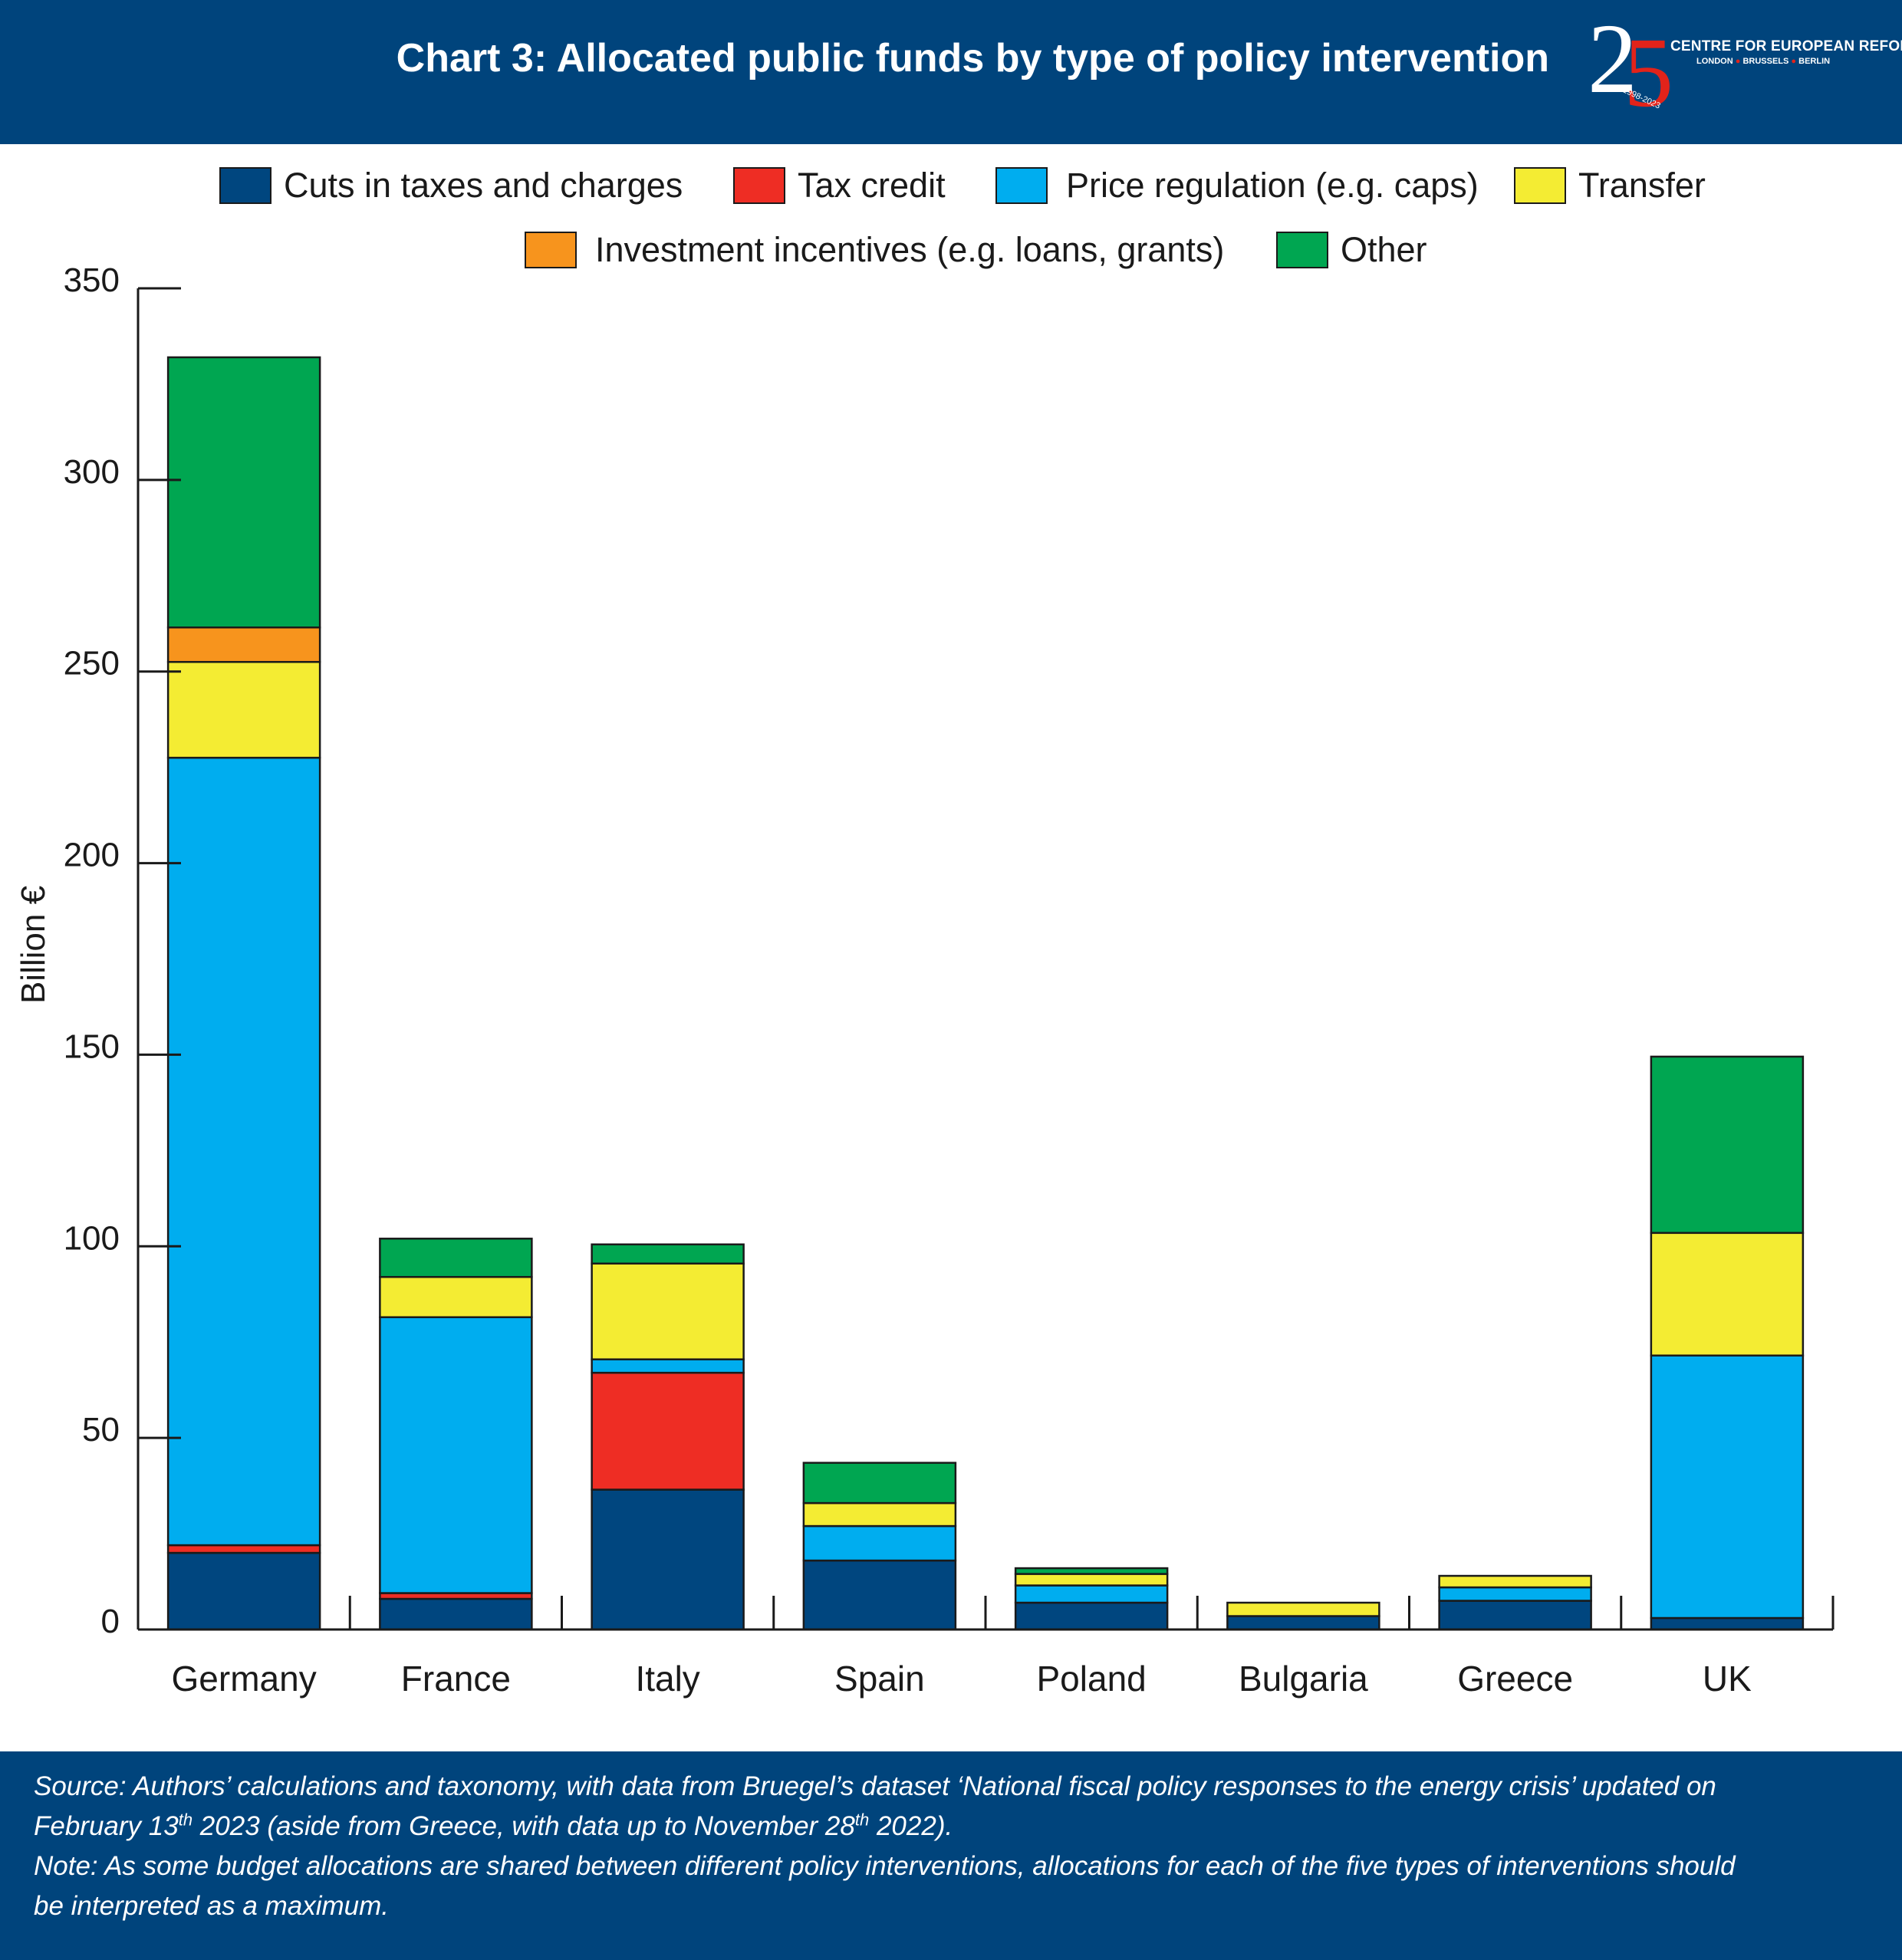  I want to click on y-tick-label: 150, so click(92, 1046).